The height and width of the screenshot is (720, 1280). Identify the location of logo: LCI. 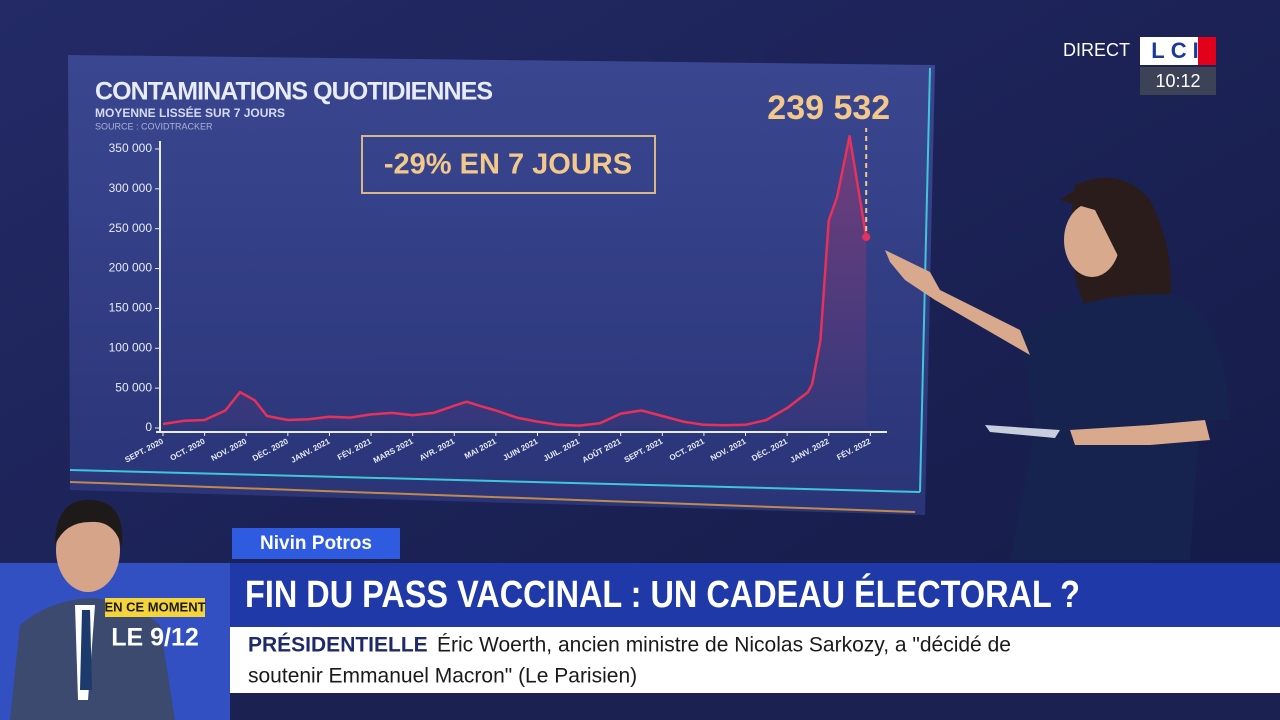
(1177, 50).